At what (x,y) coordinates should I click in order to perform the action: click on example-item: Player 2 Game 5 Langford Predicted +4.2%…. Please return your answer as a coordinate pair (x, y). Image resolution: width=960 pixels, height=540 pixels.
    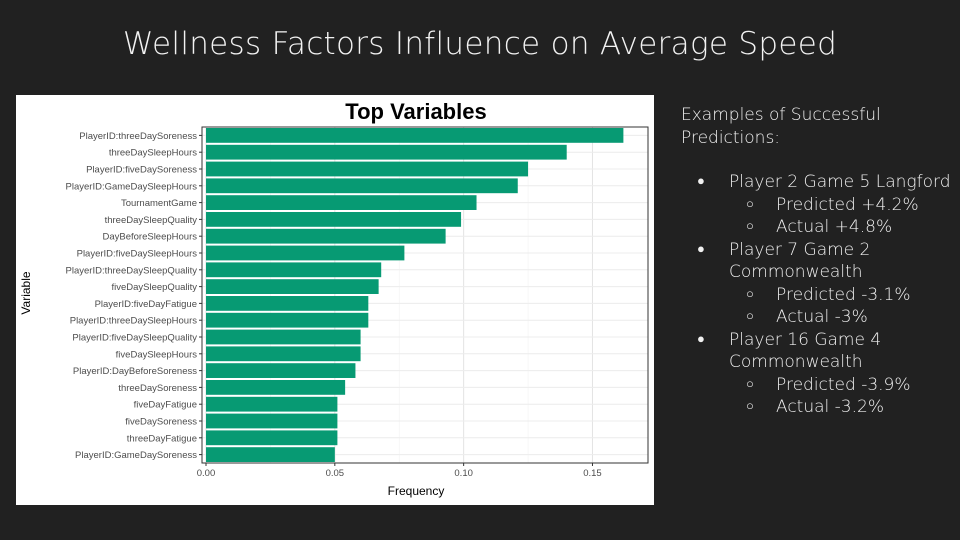
    Looking at the image, I should click on (816, 205).